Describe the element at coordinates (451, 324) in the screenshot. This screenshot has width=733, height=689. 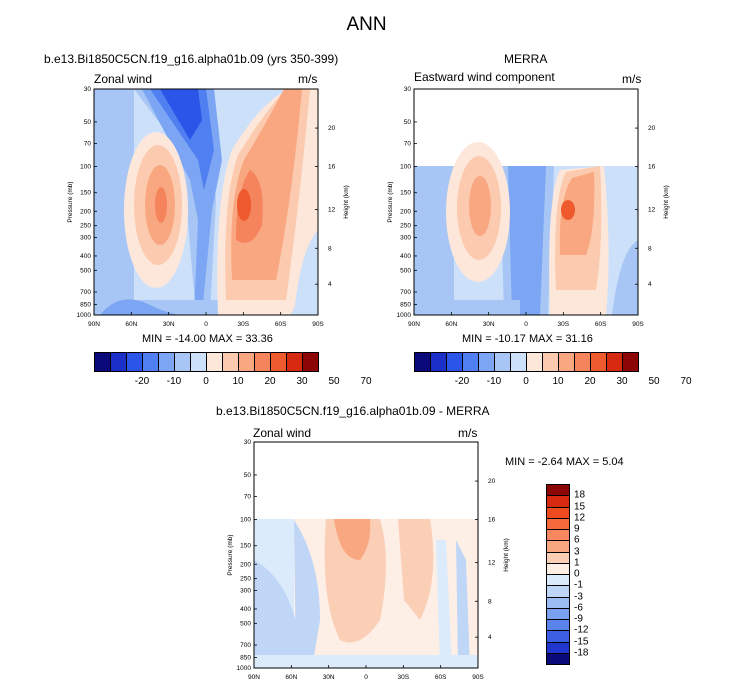
I see `x-tick-label: 60N` at that location.